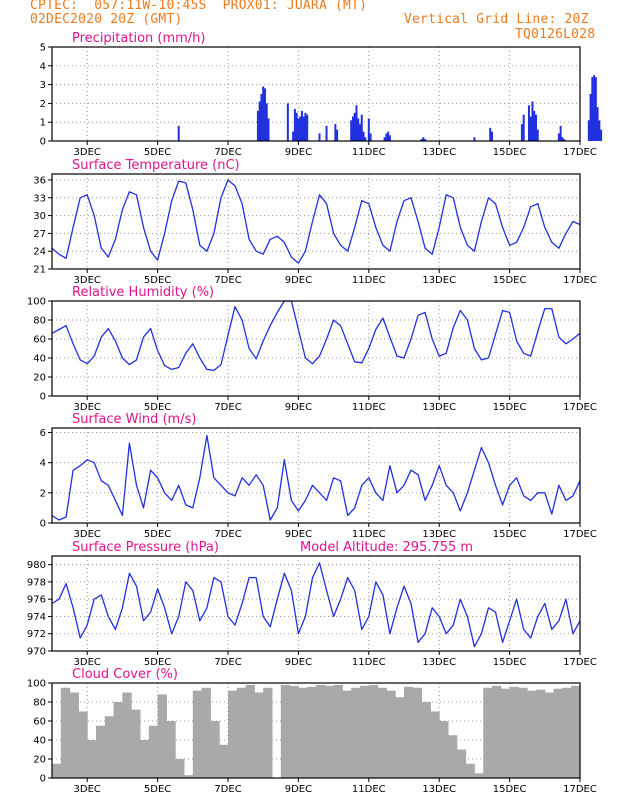 This screenshot has width=618, height=800. What do you see at coordinates (43, 397) in the screenshot?
I see `humidity-y-tick-label: 0` at bounding box center [43, 397].